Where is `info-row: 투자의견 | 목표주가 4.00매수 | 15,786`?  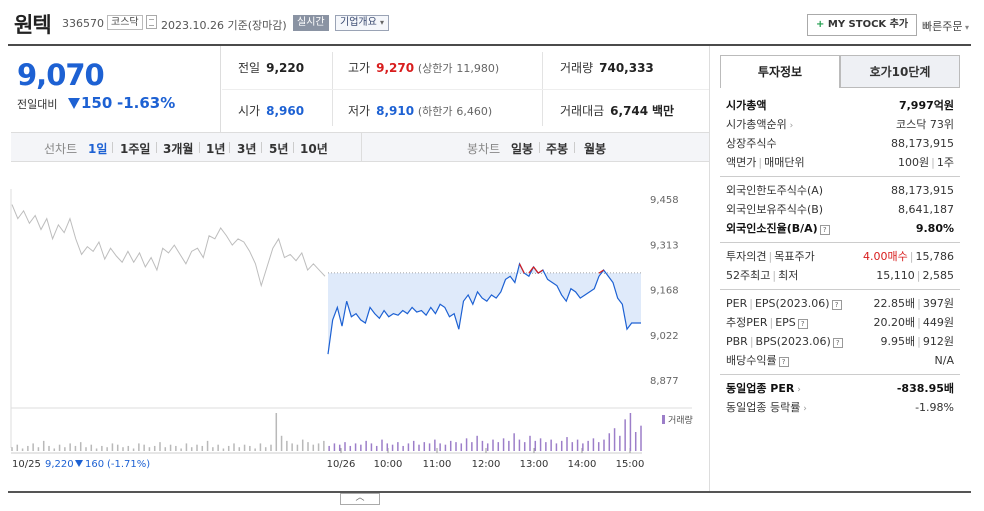 info-row: 투자의견 | 목표주가 4.00매수 | 15,786 is located at coordinates (840, 256).